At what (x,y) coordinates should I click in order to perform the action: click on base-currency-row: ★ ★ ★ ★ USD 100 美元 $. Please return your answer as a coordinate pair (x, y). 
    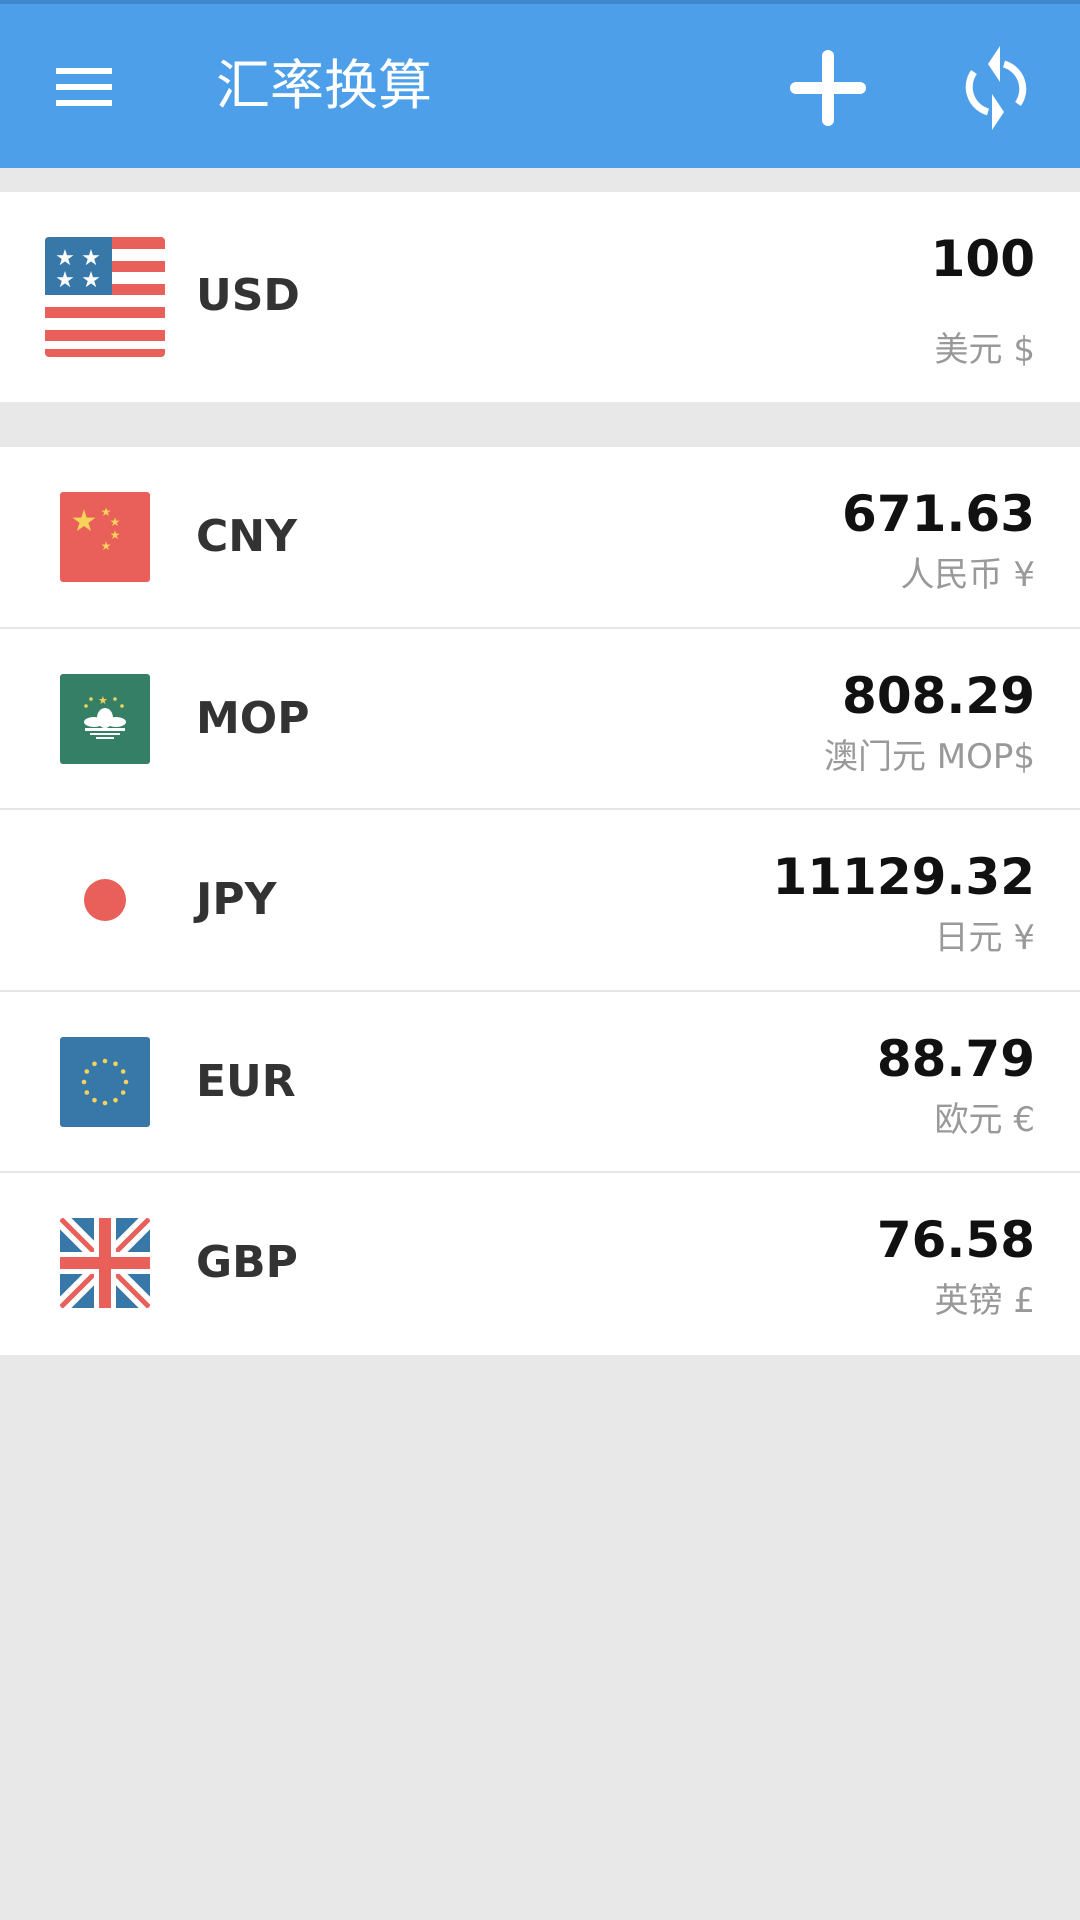
    Looking at the image, I should click on (540, 297).